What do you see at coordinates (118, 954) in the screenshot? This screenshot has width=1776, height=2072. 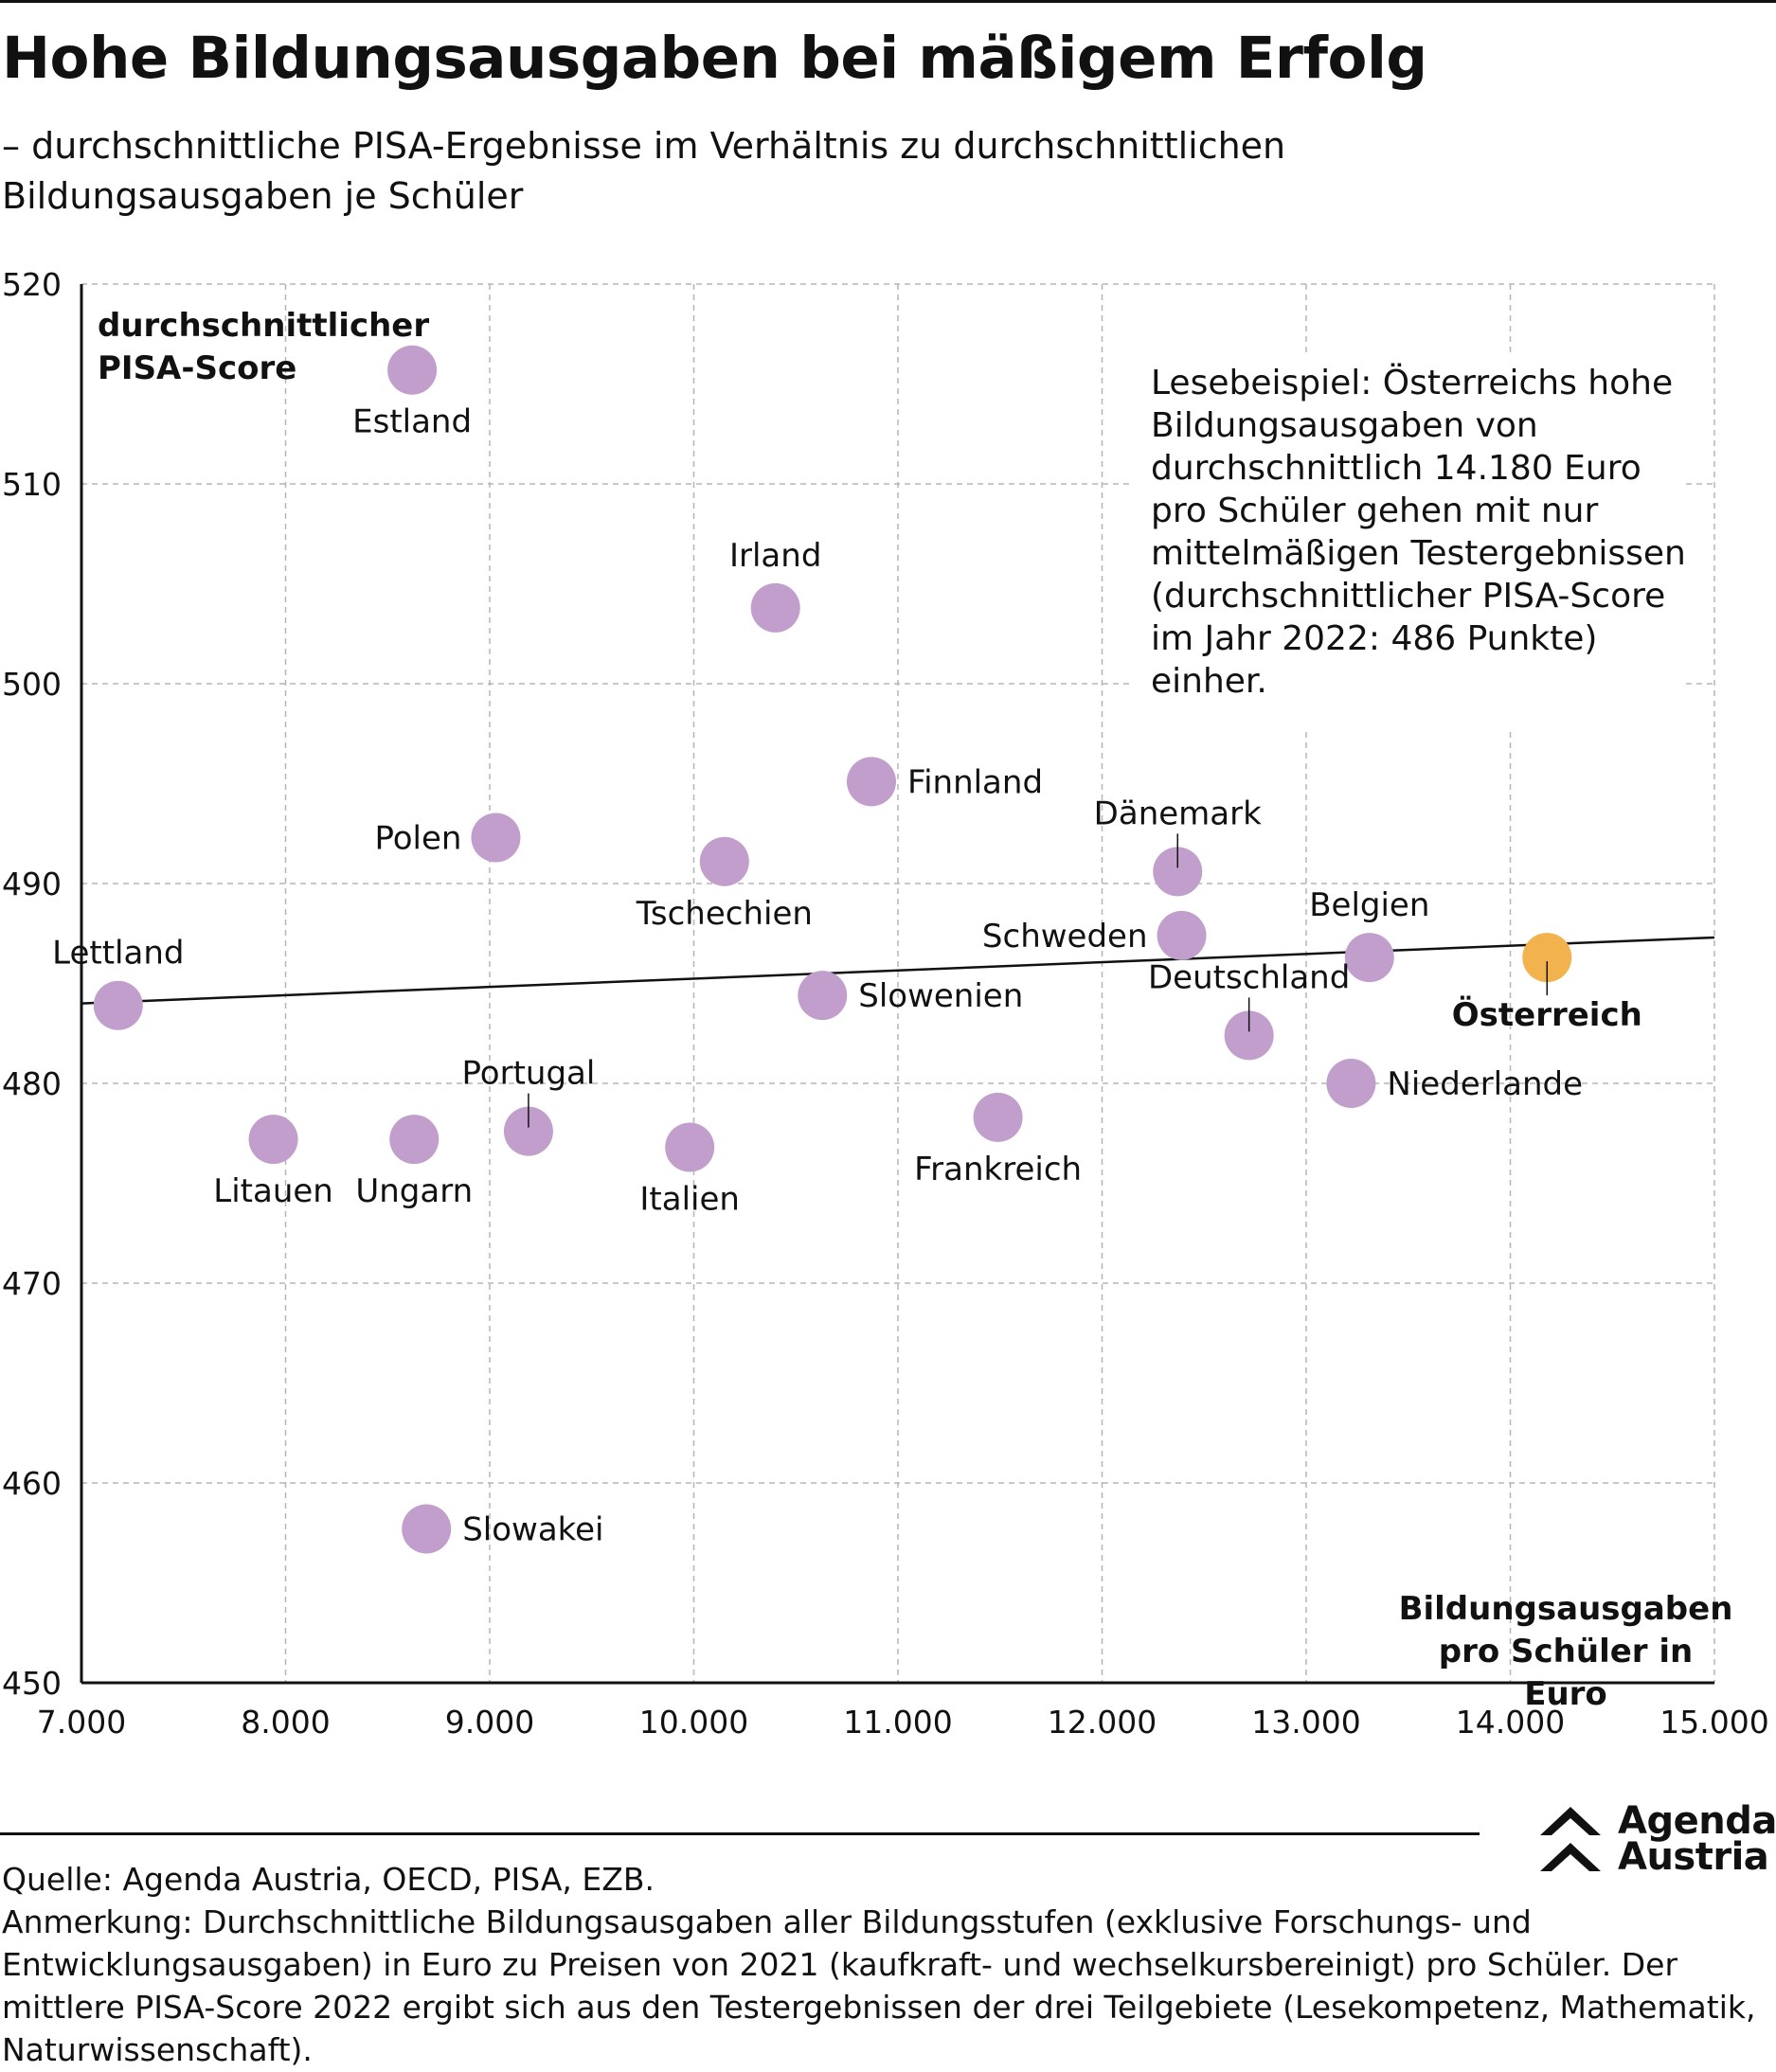 I see `label-lettland: Lettland` at bounding box center [118, 954].